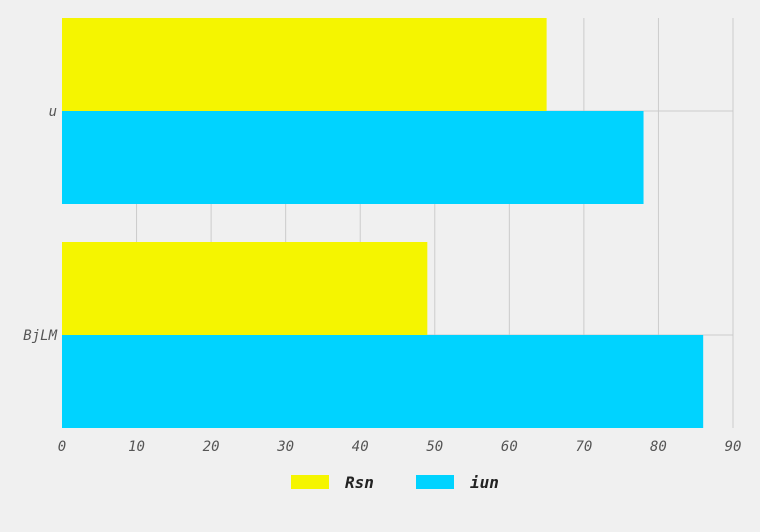 Image resolution: width=760 pixels, height=532 pixels. What do you see at coordinates (359, 482) in the screenshot?
I see `legend-label-Rsn: Rsn` at bounding box center [359, 482].